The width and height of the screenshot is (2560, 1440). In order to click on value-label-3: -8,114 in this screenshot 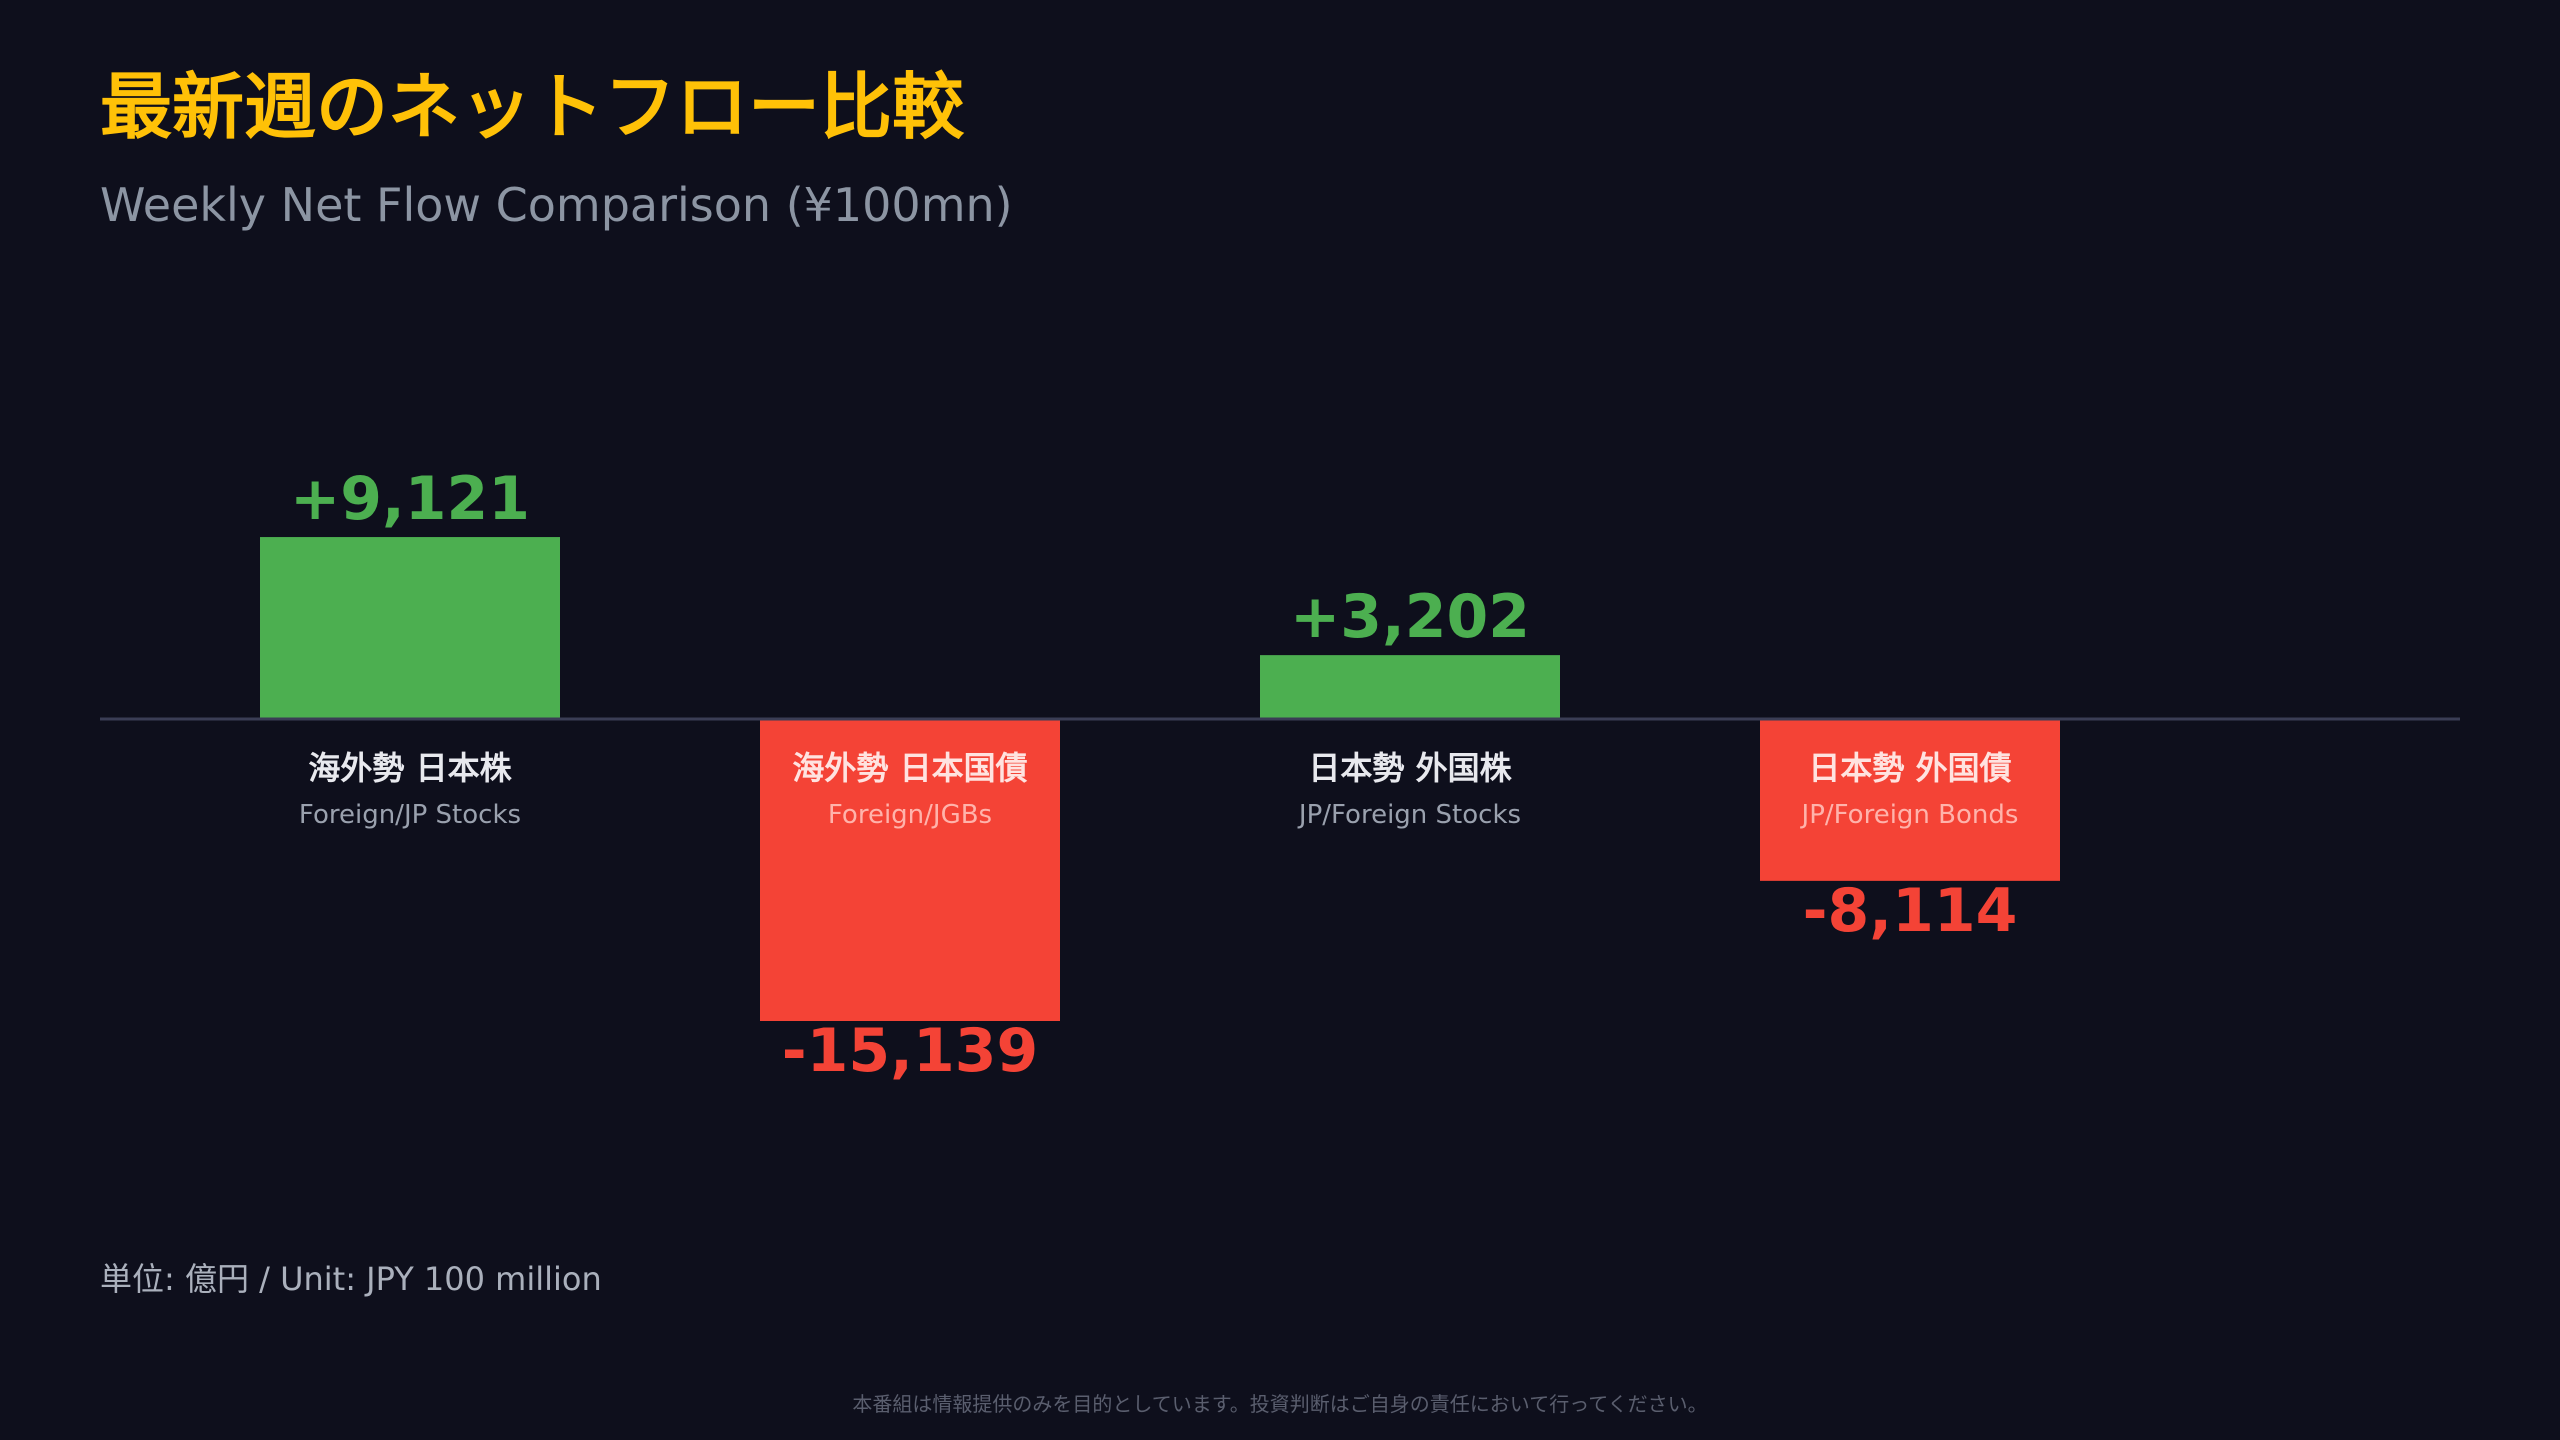, I will do `click(1910, 911)`.